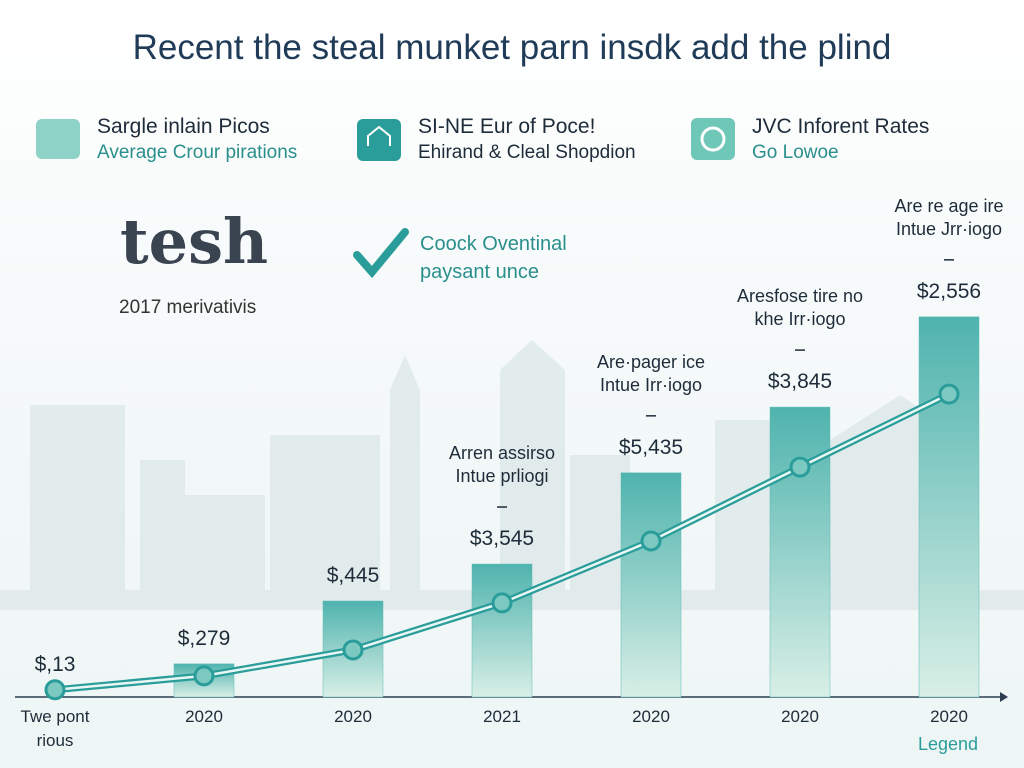 Image resolution: width=1024 pixels, height=768 pixels. What do you see at coordinates (188, 307) in the screenshot?
I see `logo-caption: 2017 merivativis` at bounding box center [188, 307].